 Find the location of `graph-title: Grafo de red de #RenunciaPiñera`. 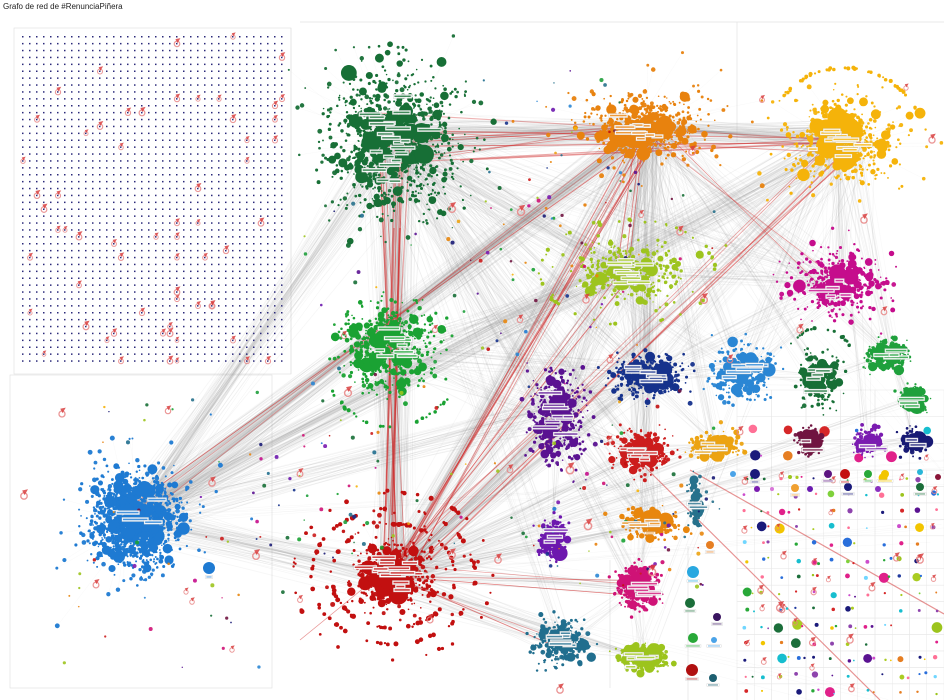

graph-title: Grafo de red de #RenunciaPiñera is located at coordinates (63, 6).